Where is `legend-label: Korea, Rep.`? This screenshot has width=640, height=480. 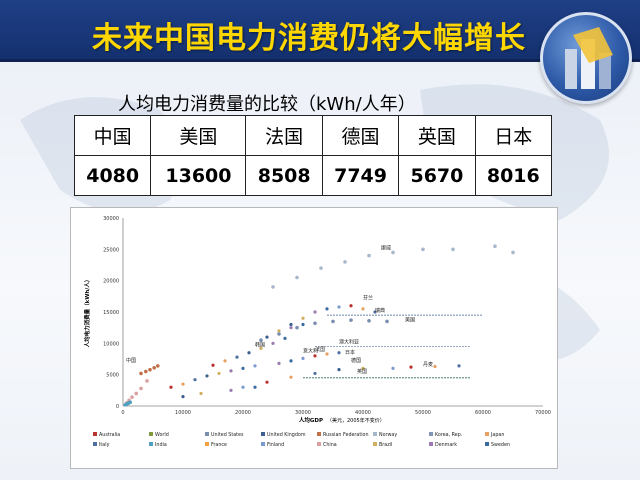
legend-label: Korea, Rep. is located at coordinates (448, 435).